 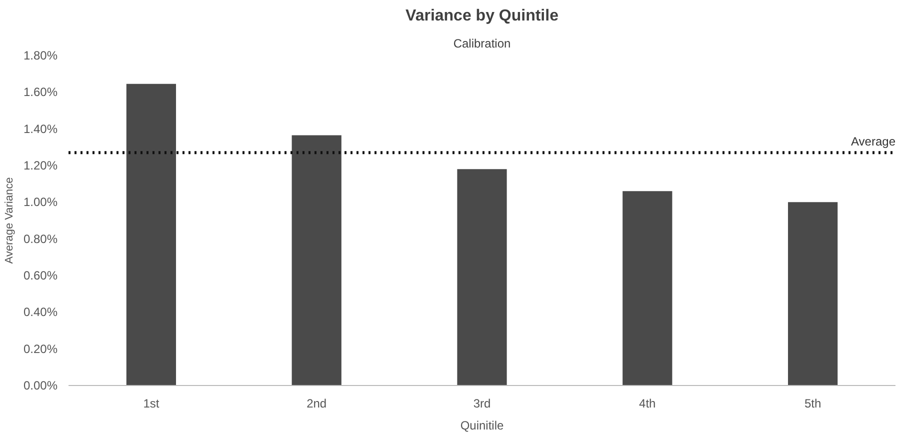 I want to click on y-tick-label: 0.20%, so click(x=40, y=349).